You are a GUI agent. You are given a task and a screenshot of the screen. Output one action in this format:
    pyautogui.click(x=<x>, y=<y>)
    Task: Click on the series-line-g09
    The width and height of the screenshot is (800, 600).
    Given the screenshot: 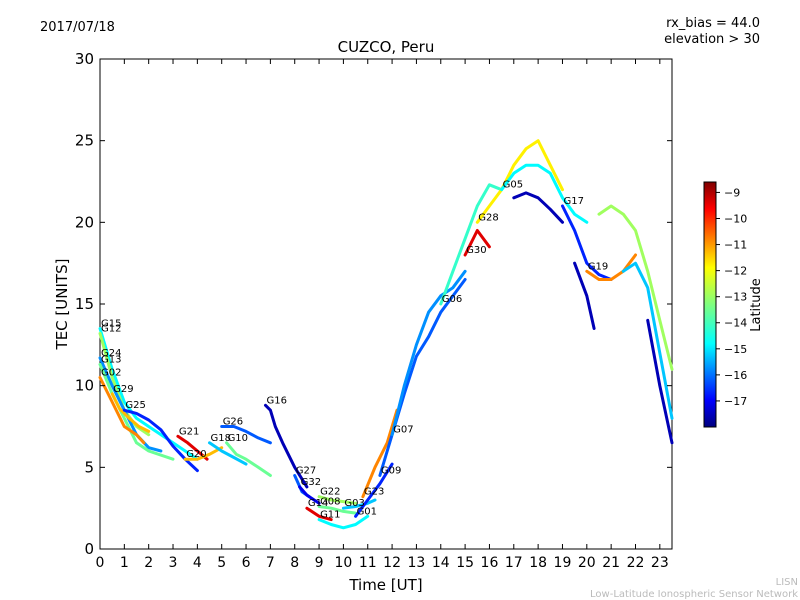 What is the action you would take?
    pyautogui.click(x=422, y=377)
    